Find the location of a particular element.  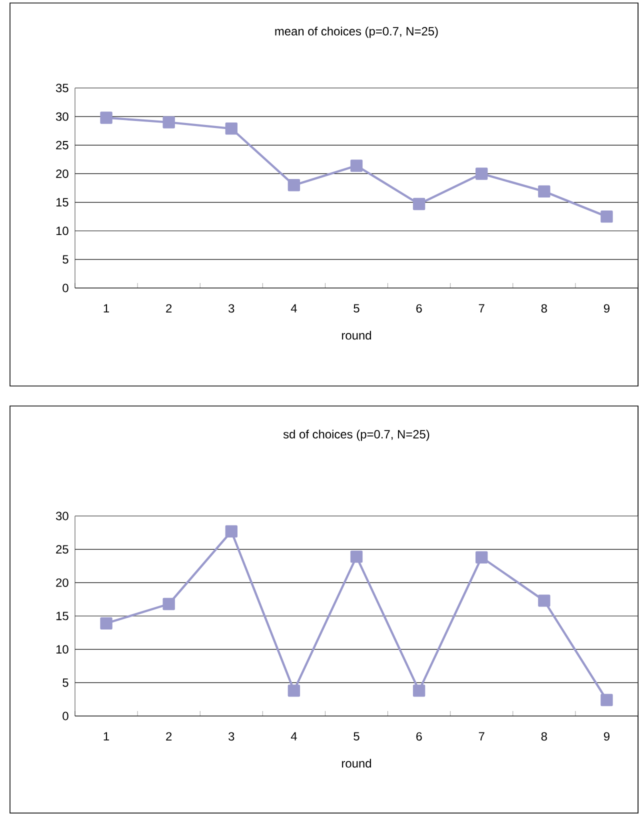

chart-title: mean of choices (p=0.7, N=25) is located at coordinates (356, 32).